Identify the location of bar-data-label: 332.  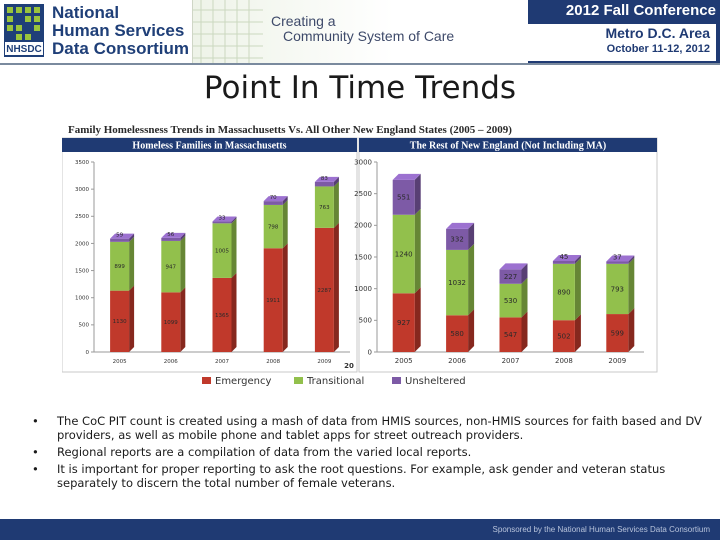
(456, 240).